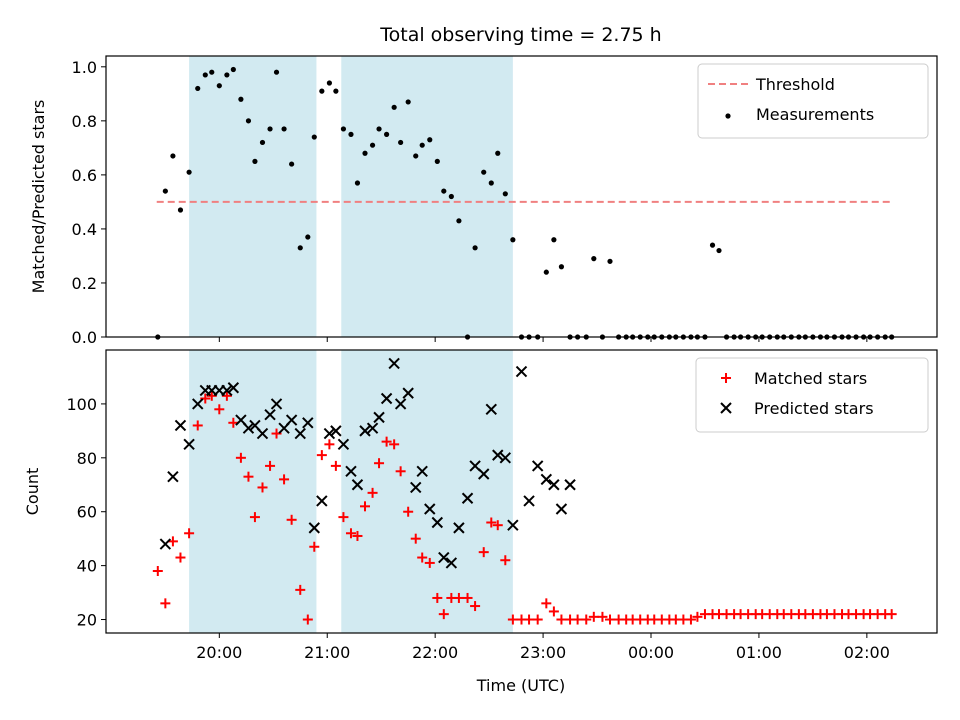 The height and width of the screenshot is (720, 960). I want to click on y-axis-label: Matched/Predicted stars, so click(38, 197).